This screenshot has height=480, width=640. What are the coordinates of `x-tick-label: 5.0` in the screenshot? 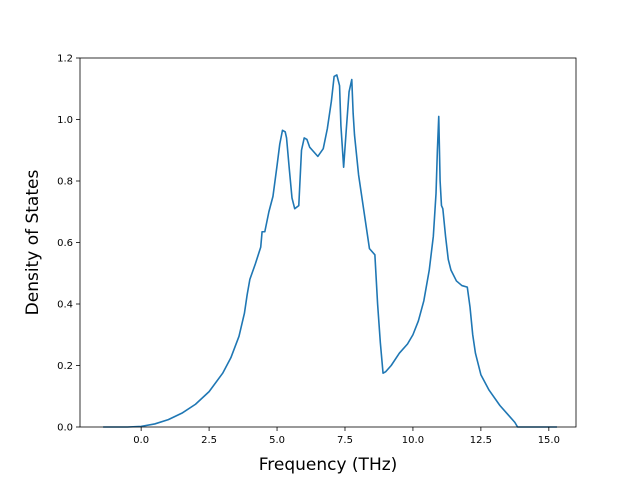 It's located at (277, 440).